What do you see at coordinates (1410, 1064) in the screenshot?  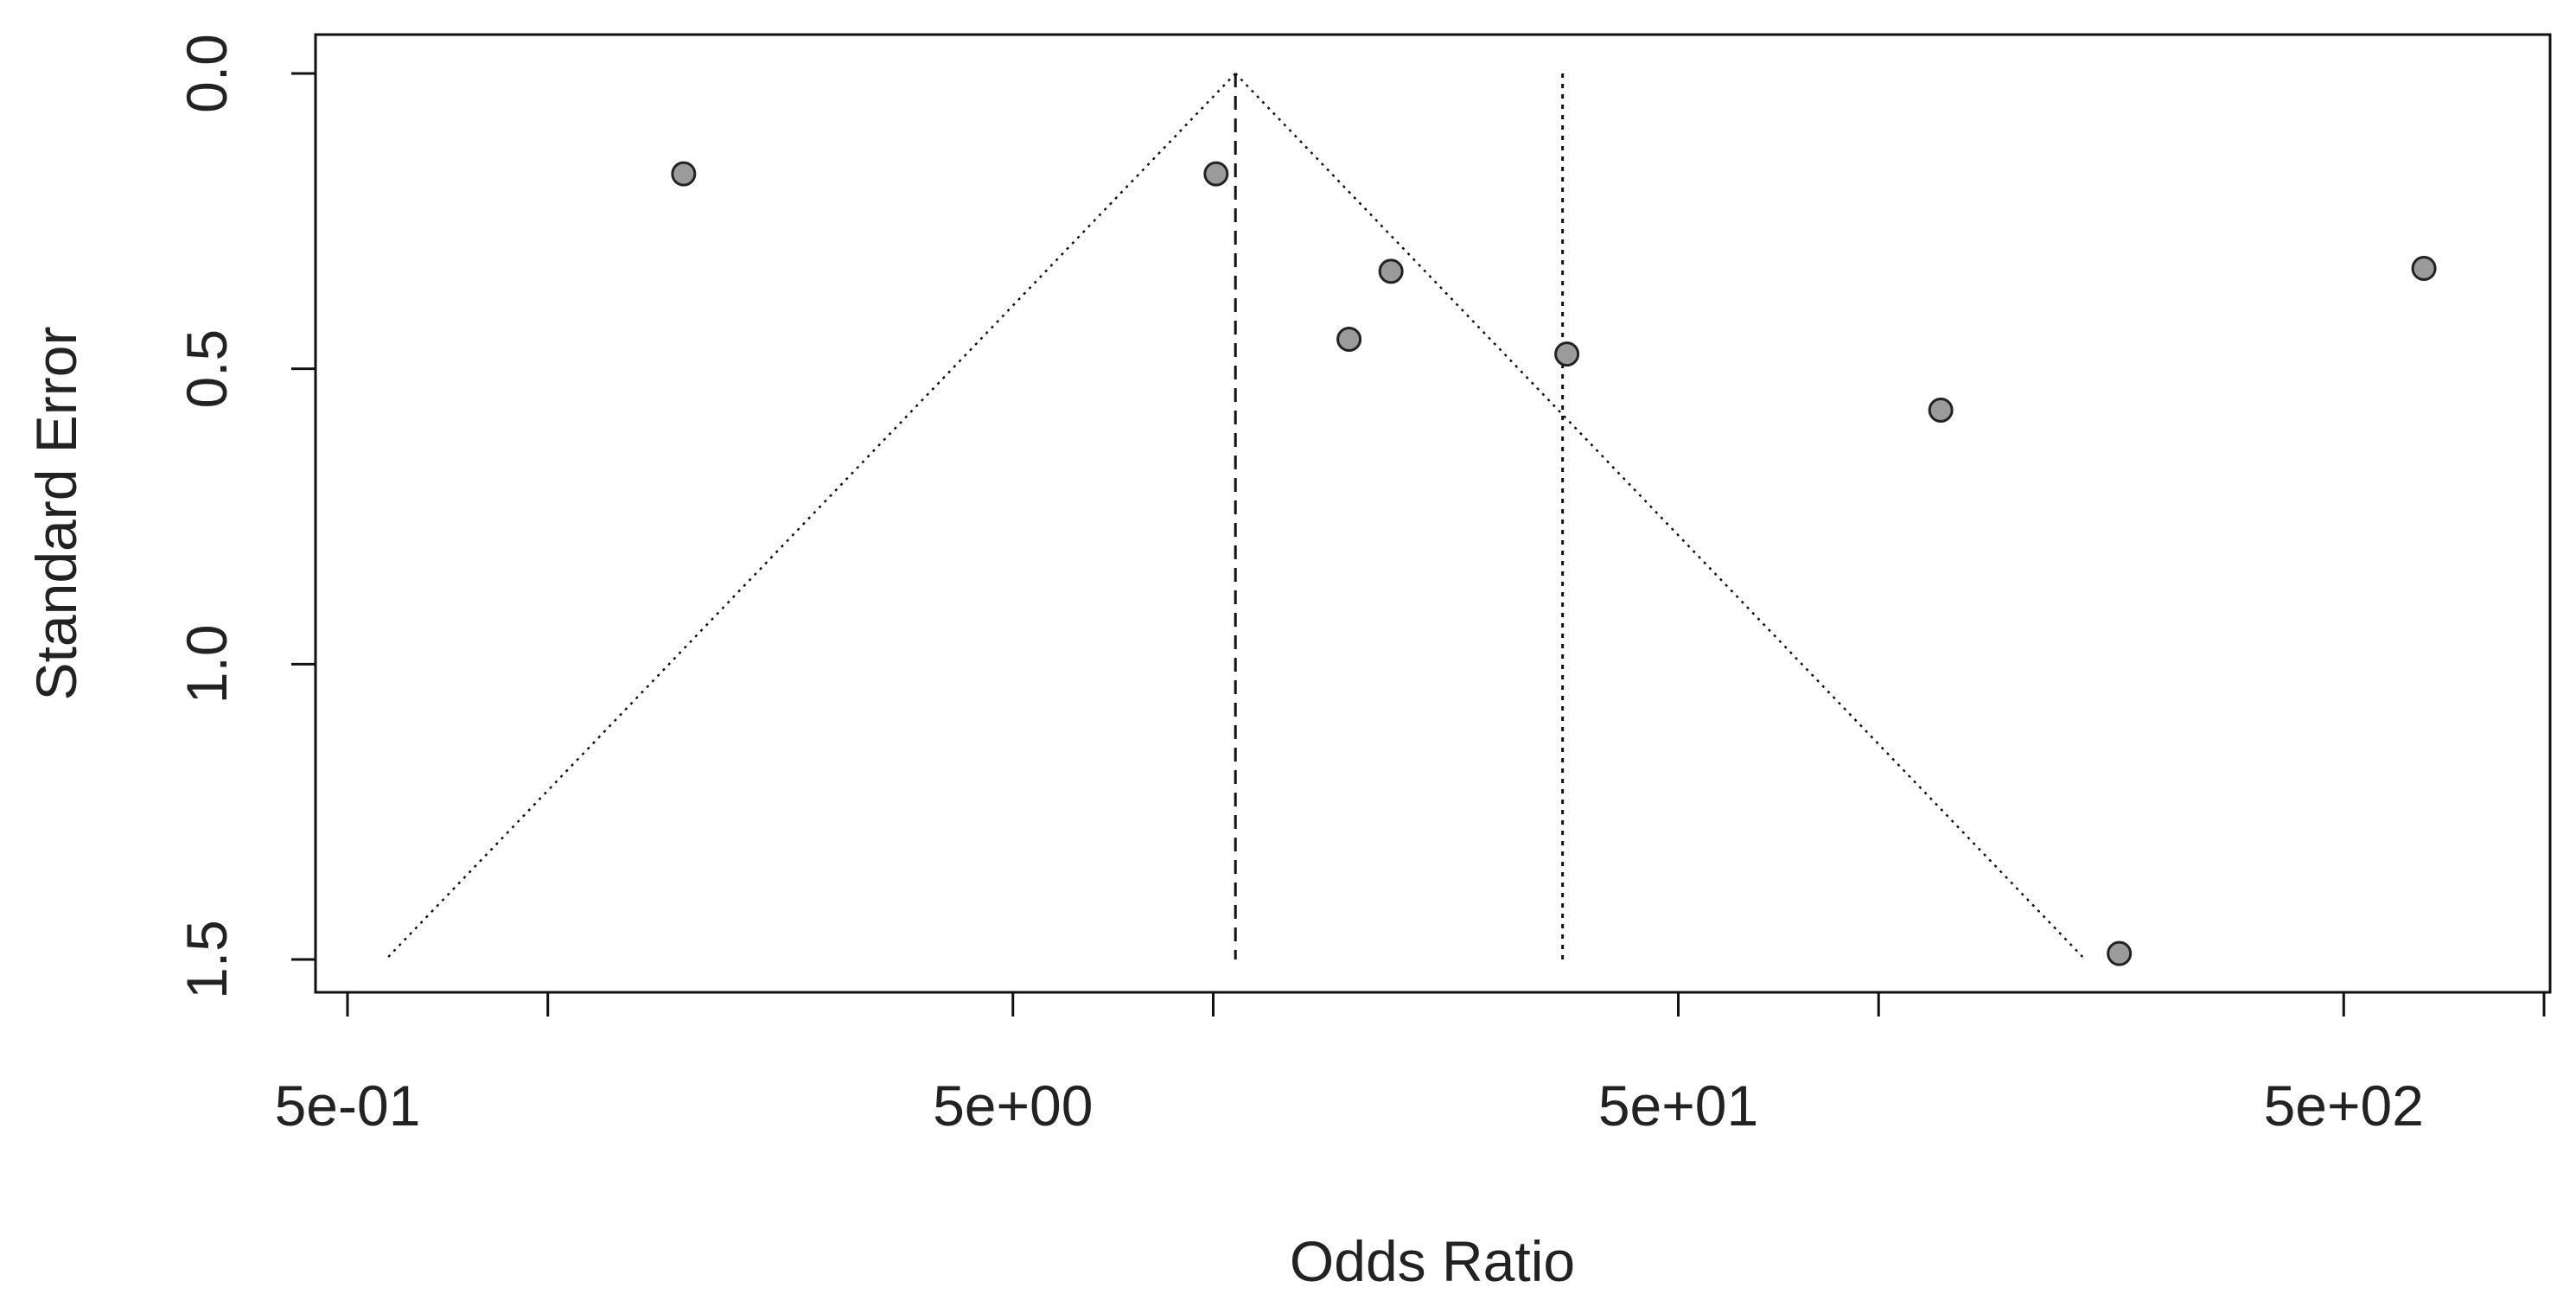 I see `x-axis: 5e-01 5e+00 5e+01 5e+02` at bounding box center [1410, 1064].